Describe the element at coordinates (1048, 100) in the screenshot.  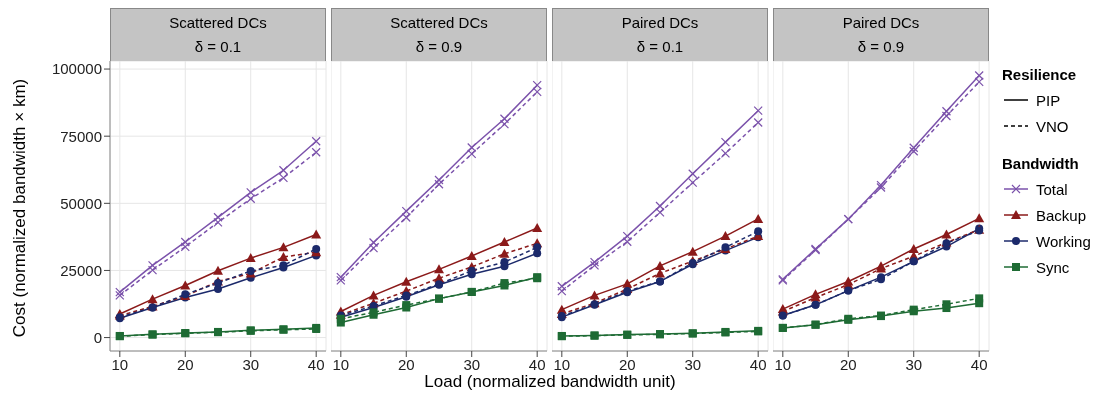
I see `text: PIP` at that location.